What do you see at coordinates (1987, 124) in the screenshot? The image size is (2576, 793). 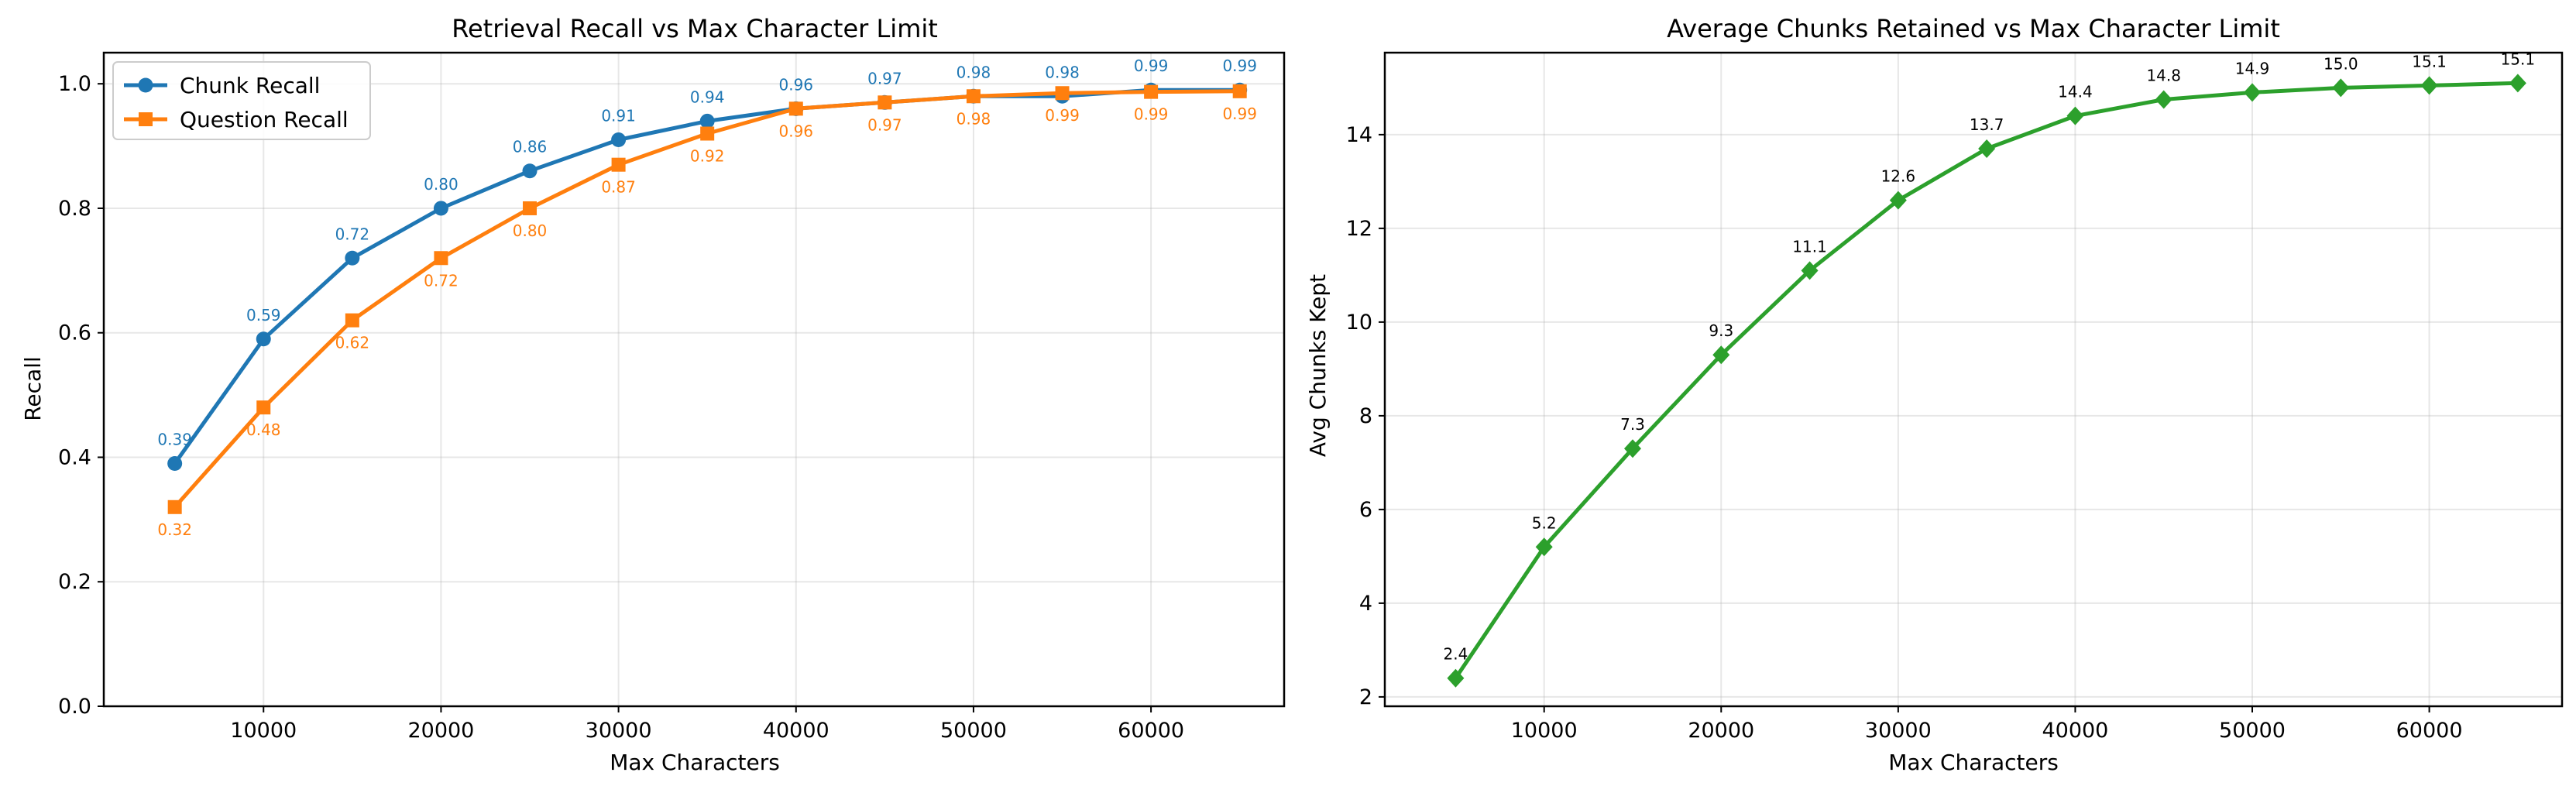 I see `data-label: 13.7` at bounding box center [1987, 124].